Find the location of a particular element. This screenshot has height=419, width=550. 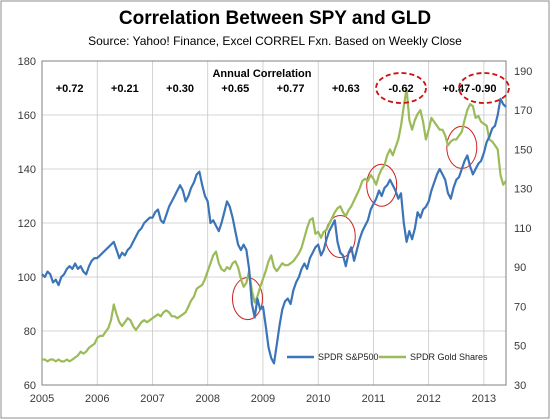

correlation-label-7: +0.47 is located at coordinates (456, 89).